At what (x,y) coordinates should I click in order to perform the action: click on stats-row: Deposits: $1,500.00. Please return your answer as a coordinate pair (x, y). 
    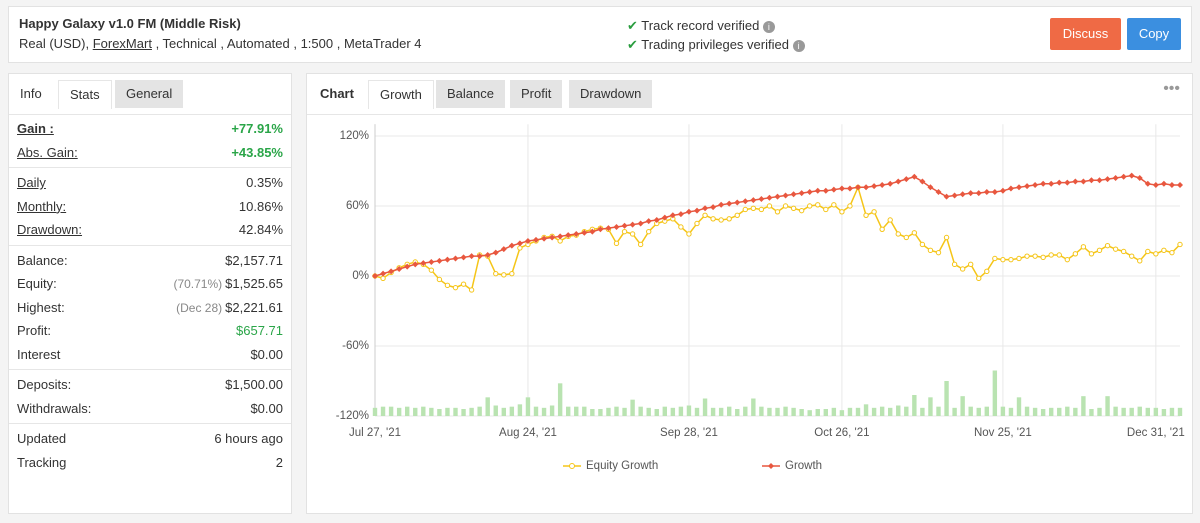
    Looking at the image, I should click on (150, 385).